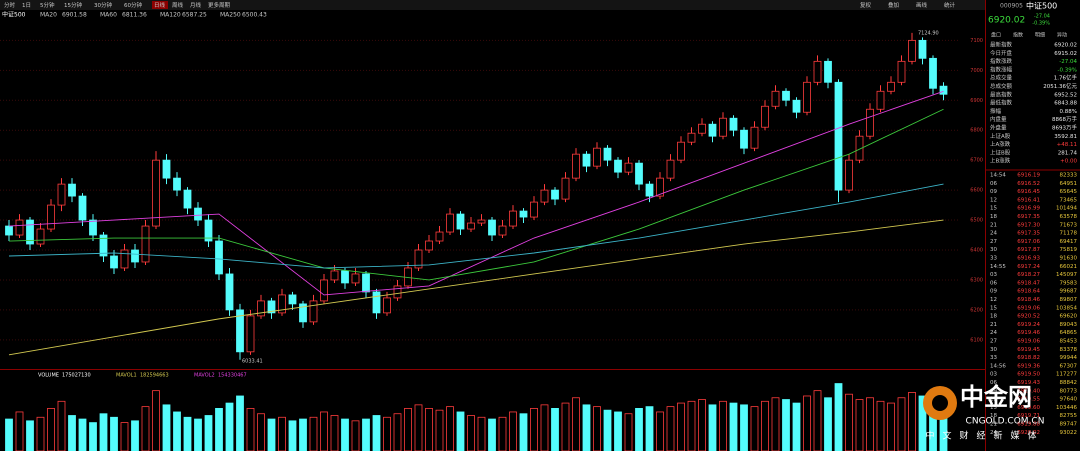 The height and width of the screenshot is (451, 1080). What do you see at coordinates (1028, 391) in the screenshot?
I see `tick-price: 6919.40` at bounding box center [1028, 391].